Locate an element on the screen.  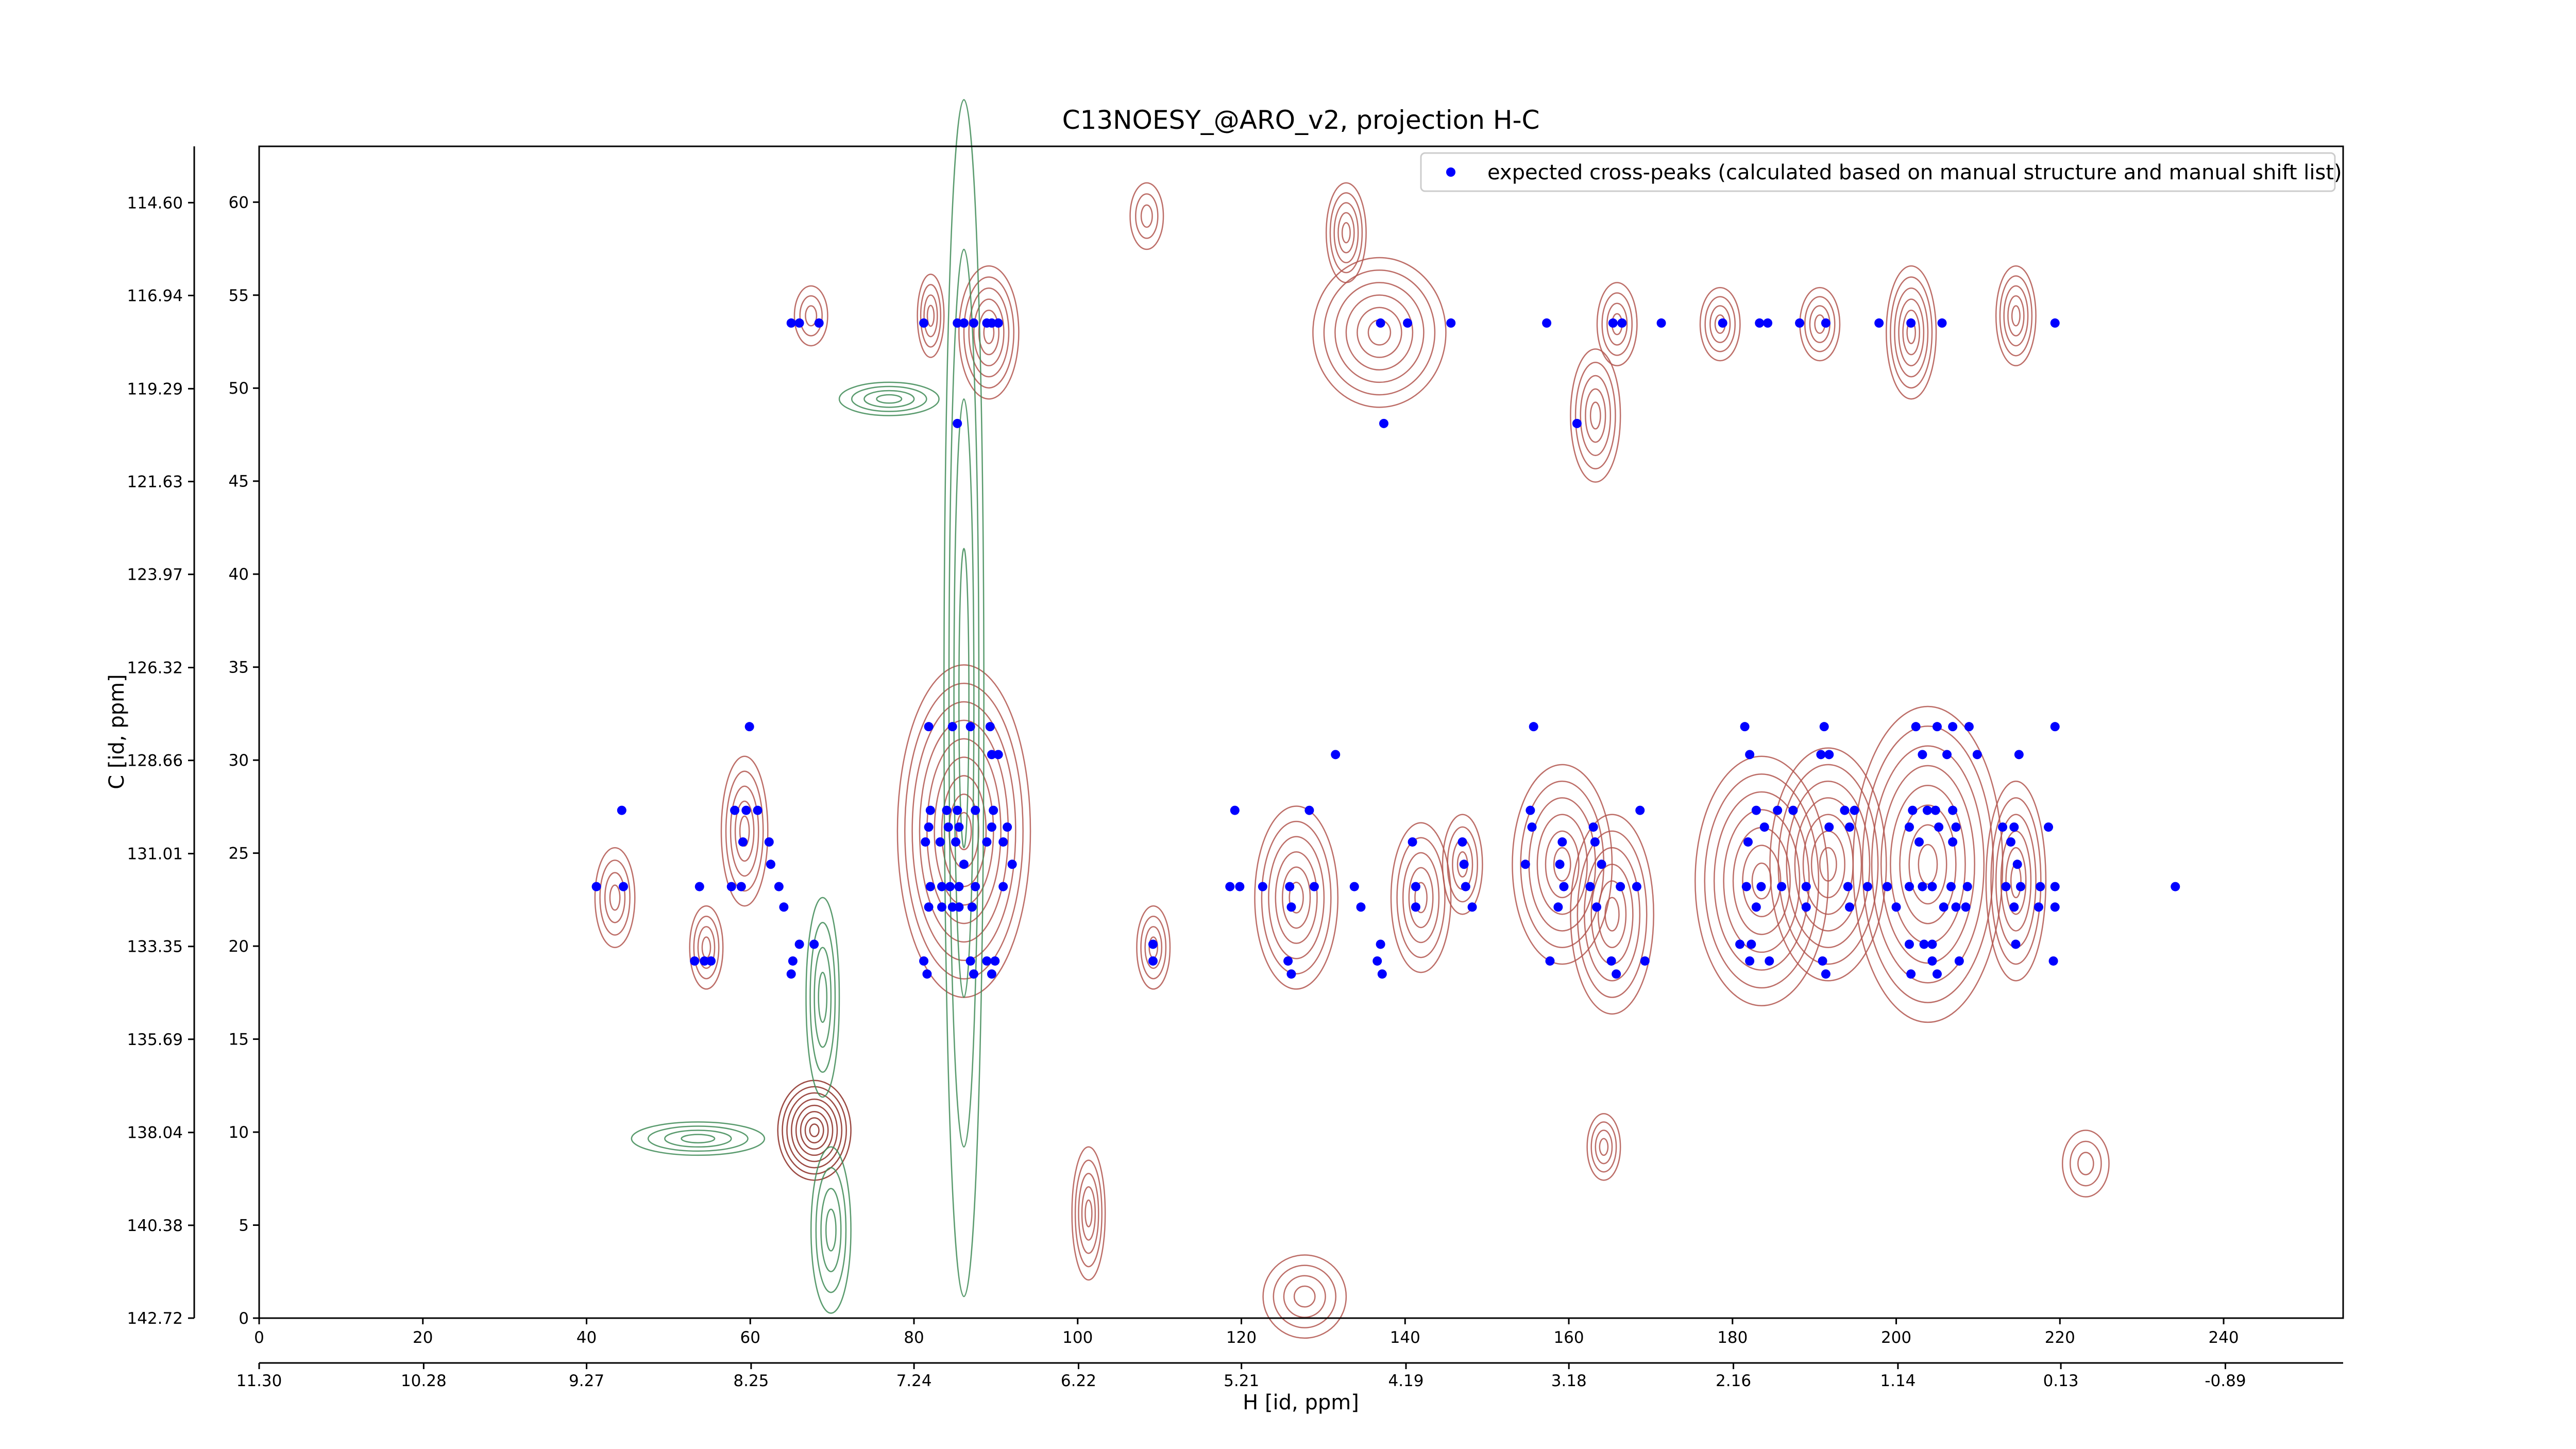
y2-tick-label: 135.69 is located at coordinates (155, 1040).